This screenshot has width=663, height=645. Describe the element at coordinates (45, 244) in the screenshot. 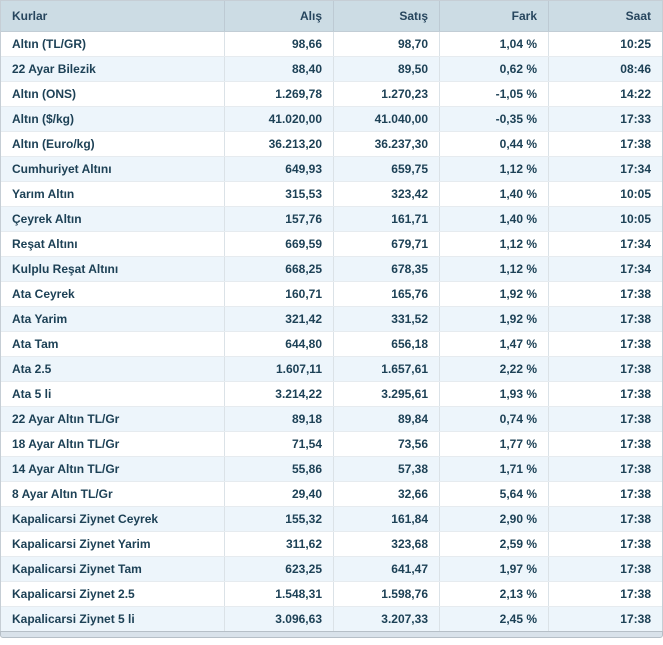

I see `cell-name: Reşat Altını` at that location.